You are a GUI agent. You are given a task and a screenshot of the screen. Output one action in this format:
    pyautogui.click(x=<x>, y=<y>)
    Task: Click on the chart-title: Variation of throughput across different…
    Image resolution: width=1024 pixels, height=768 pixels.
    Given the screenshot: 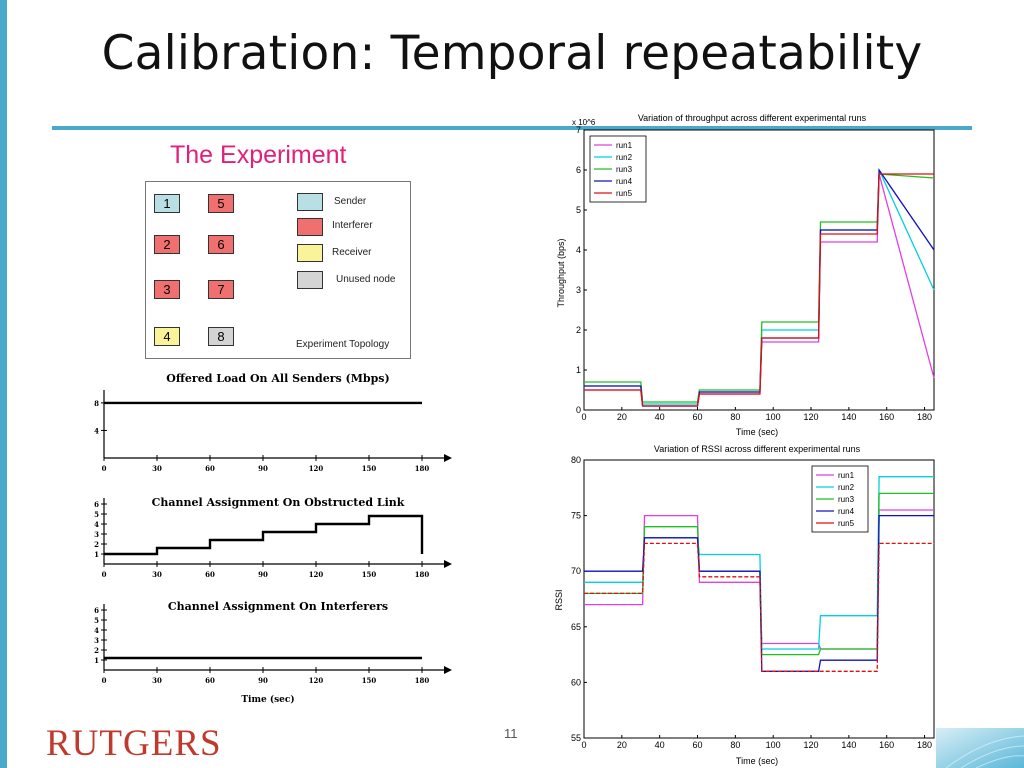 What is the action you would take?
    pyautogui.click(x=752, y=118)
    